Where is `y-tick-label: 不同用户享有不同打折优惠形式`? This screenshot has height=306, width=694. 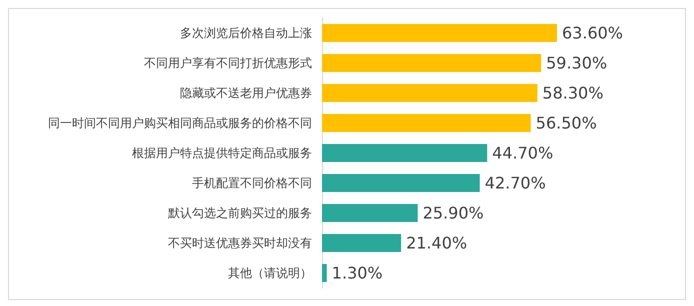
y-tick-label: 不同用户享有不同打折优惠形式 is located at coordinates (228, 63).